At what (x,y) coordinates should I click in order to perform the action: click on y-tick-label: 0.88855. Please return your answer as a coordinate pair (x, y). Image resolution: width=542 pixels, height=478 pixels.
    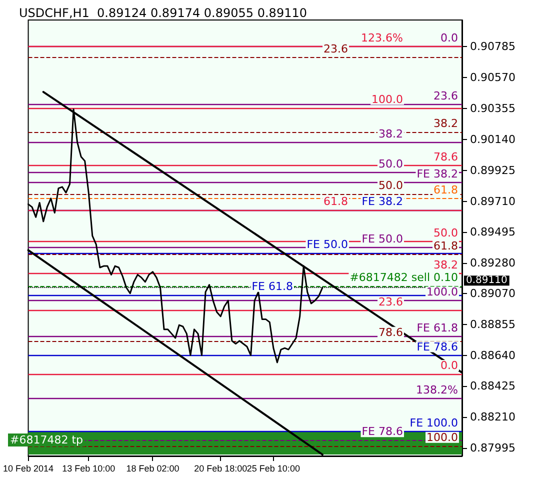
    Looking at the image, I should click on (493, 324).